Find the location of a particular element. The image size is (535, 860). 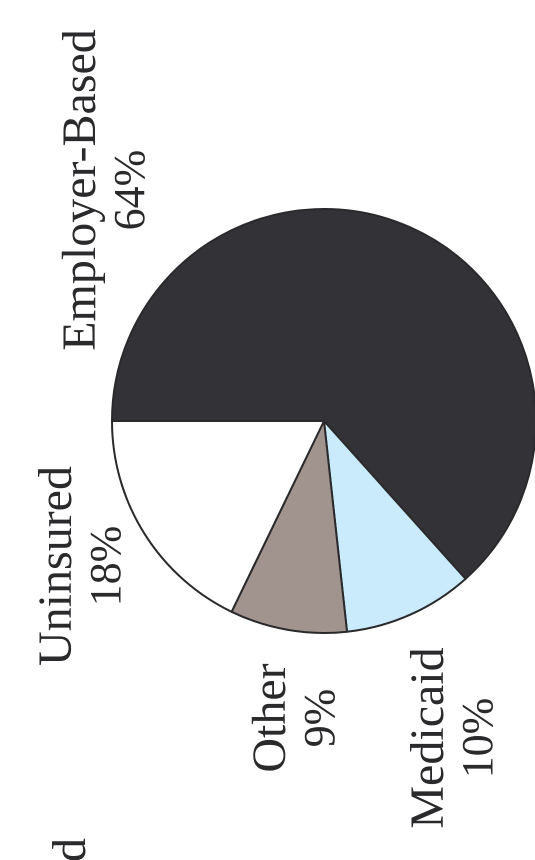

slice-value-medicaid: 10% is located at coordinates (477, 738).